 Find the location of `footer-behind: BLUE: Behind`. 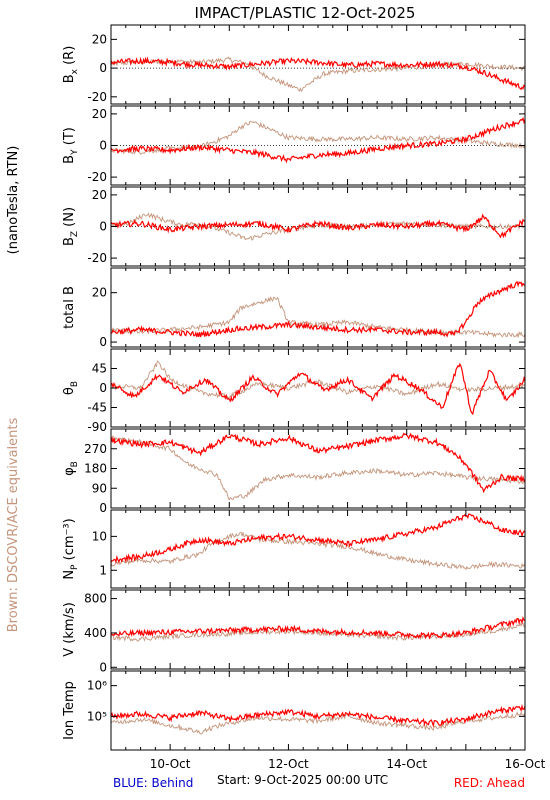

footer-behind: BLUE: Behind is located at coordinates (153, 783).